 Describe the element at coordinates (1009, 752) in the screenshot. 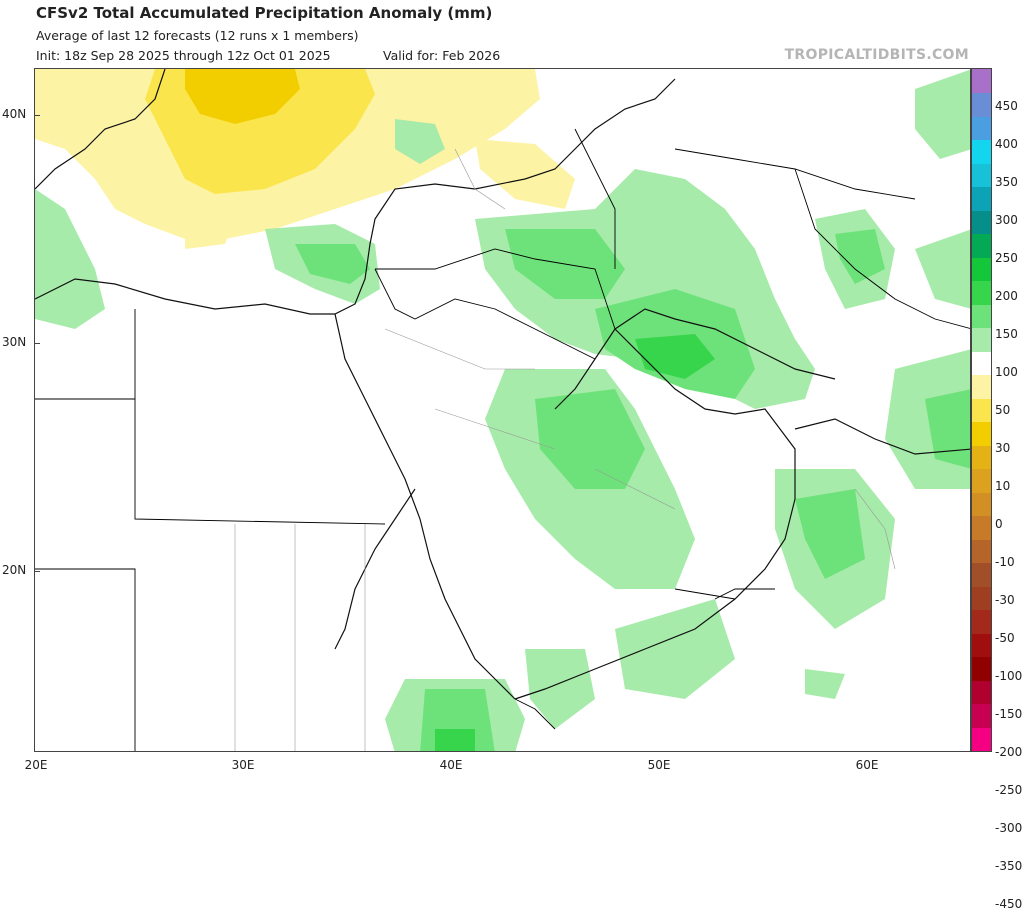

I see `color-scale-tick-label: -200` at that location.